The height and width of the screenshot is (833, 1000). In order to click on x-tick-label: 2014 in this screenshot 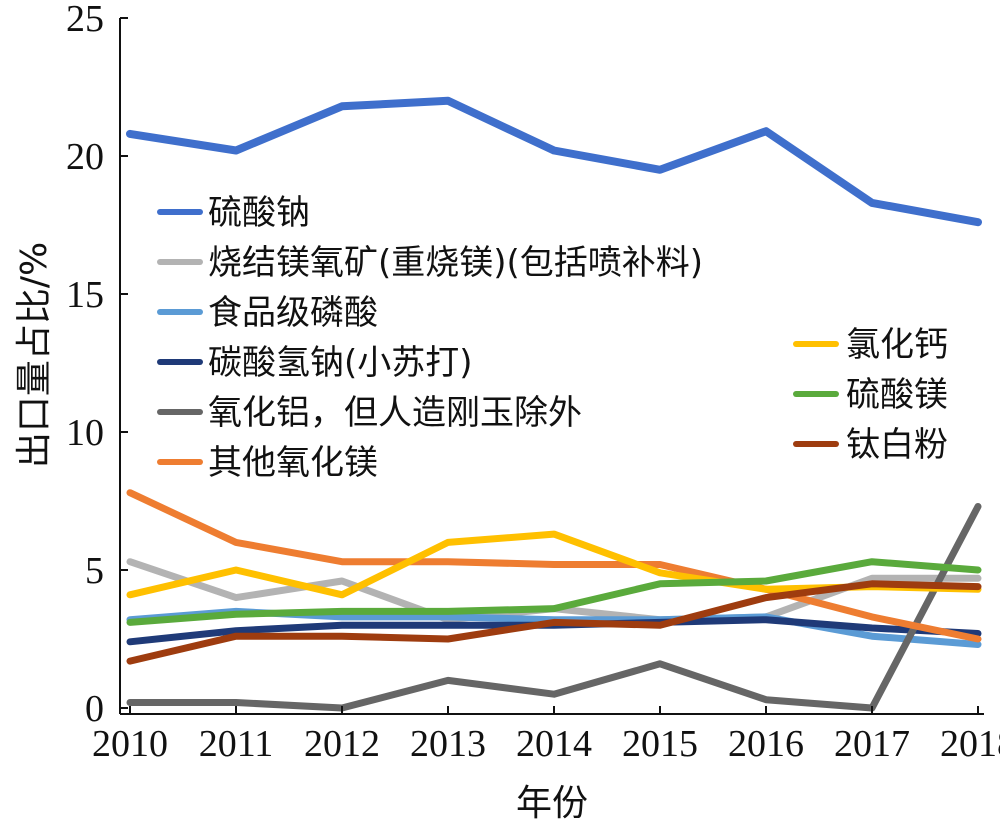, I will do `click(554, 744)`.